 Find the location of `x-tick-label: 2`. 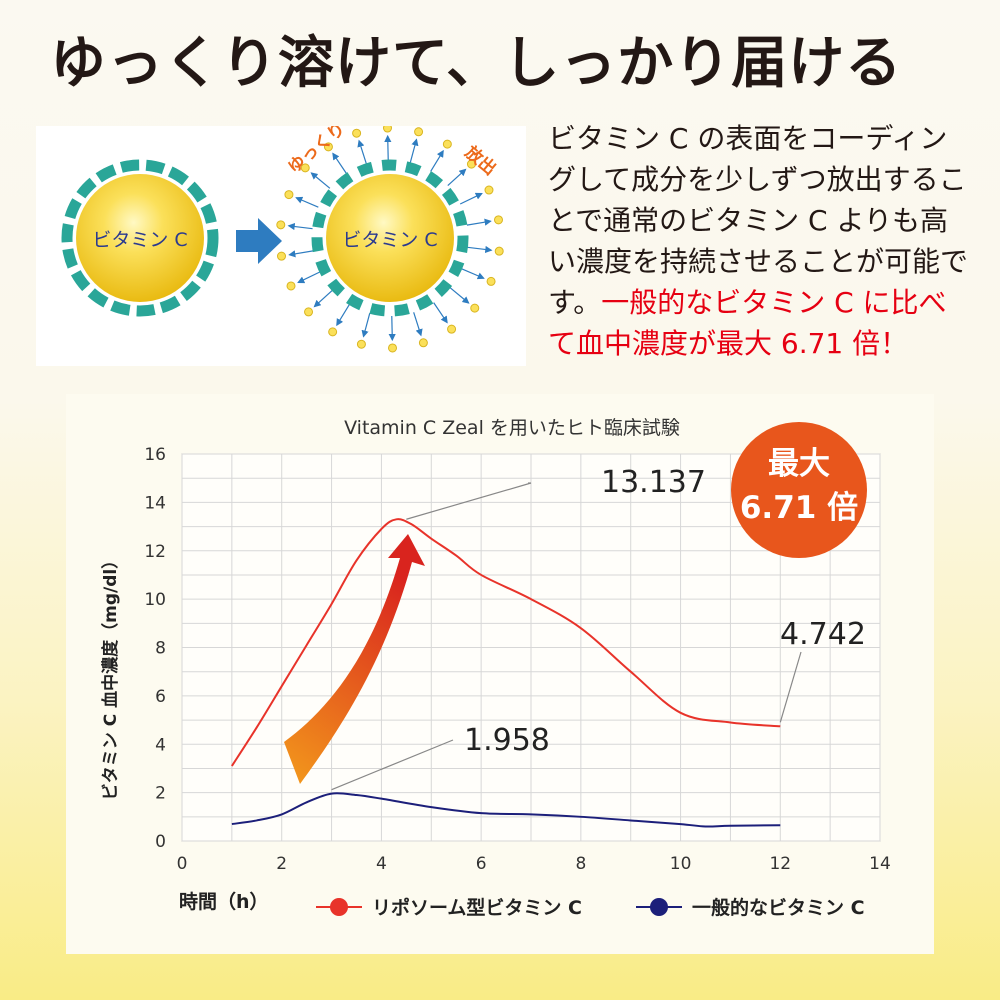

x-tick-label: 2 is located at coordinates (281, 864).